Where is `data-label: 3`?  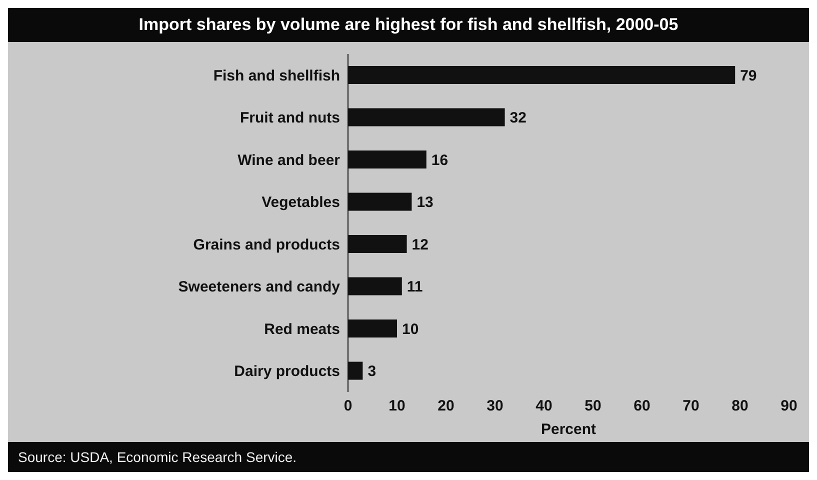 data-label: 3 is located at coordinates (372, 371).